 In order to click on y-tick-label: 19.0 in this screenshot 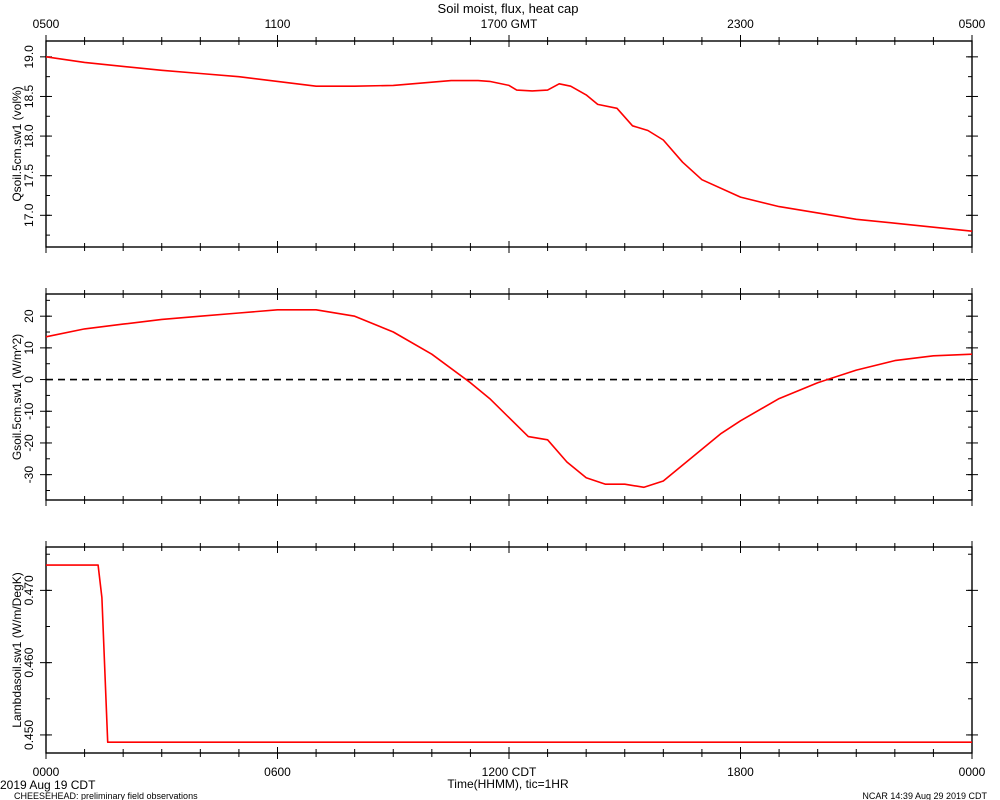, I will do `click(29, 57)`.